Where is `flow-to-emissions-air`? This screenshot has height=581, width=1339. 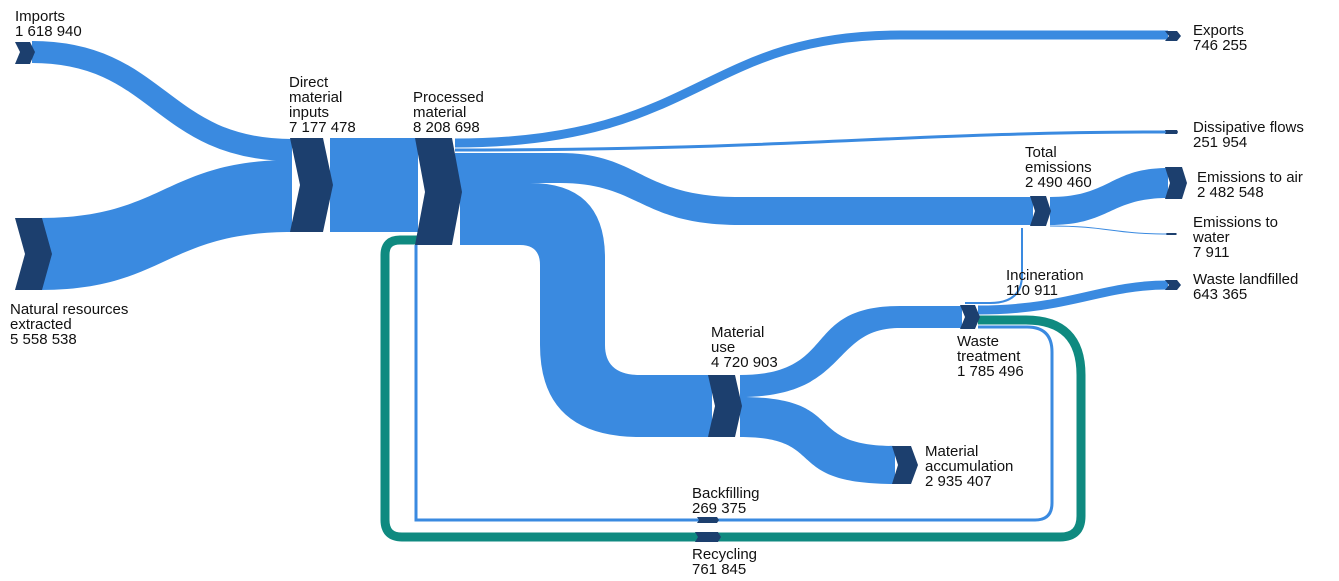
flow-to-emissions-air is located at coordinates (1109, 196).